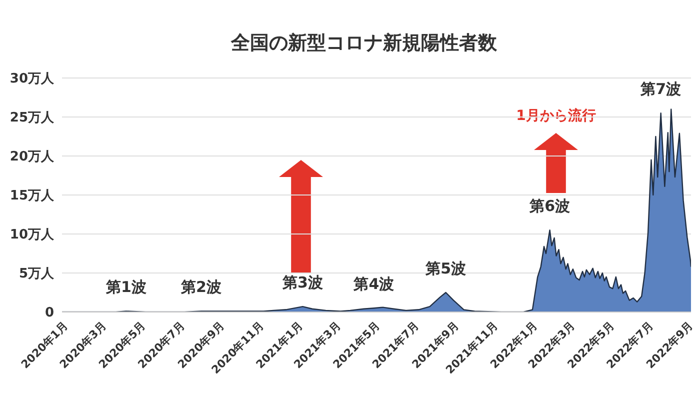 This screenshot has width=700, height=400. What do you see at coordinates (36, 274) in the screenshot?
I see `y-tick-label: 5万人` at bounding box center [36, 274].